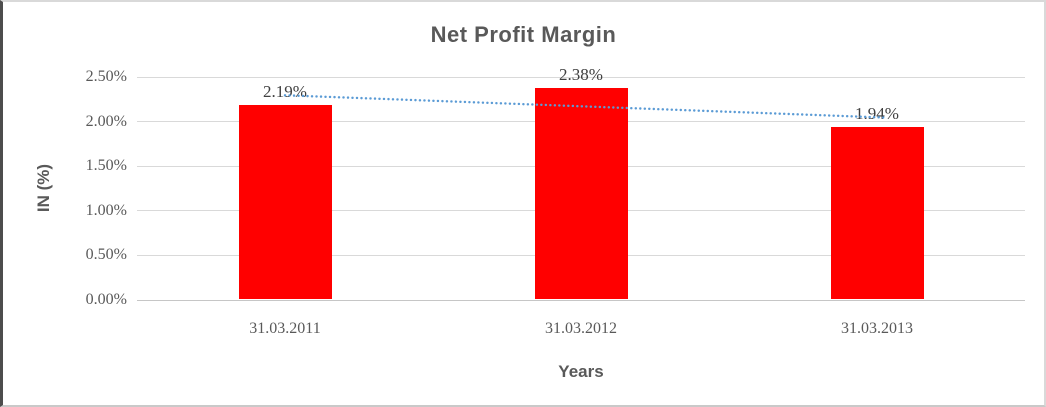 The image size is (1046, 407). What do you see at coordinates (877, 328) in the screenshot?
I see `x-tick-label: 31.03.2013` at bounding box center [877, 328].